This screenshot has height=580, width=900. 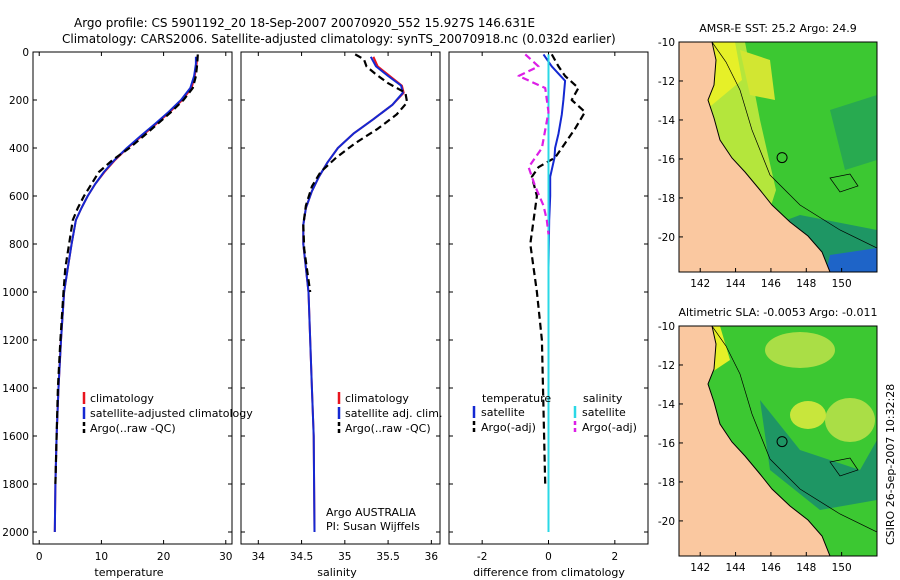 I want to click on credit-pi: PI: Susan Wijffels, so click(x=373, y=526).